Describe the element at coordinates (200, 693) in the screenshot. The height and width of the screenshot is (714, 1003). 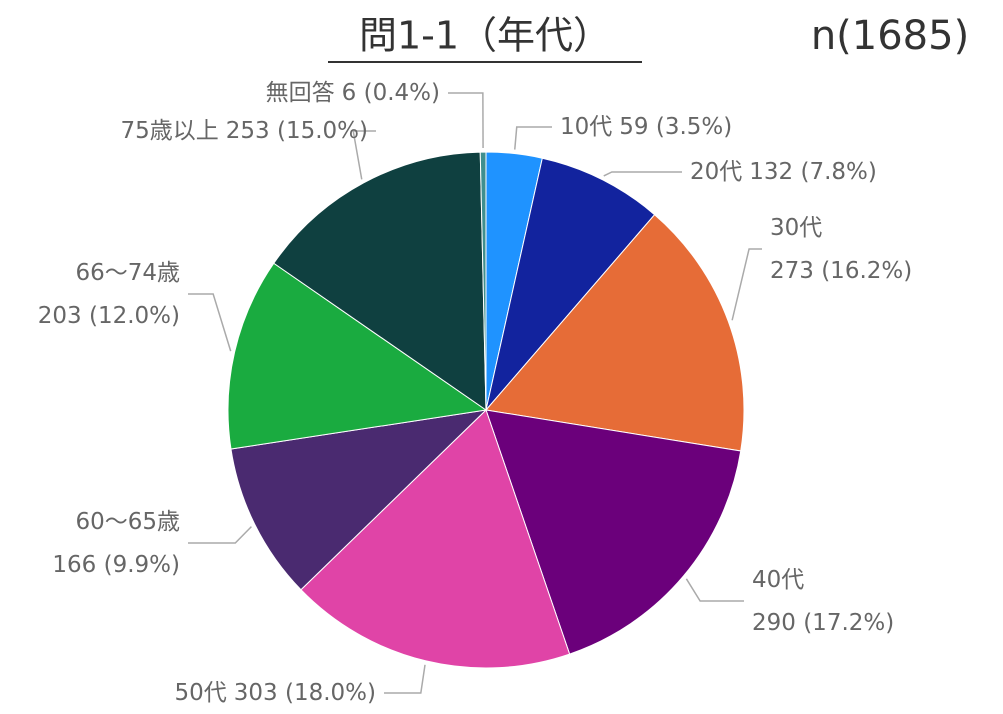
I see `label-category: 50代` at that location.